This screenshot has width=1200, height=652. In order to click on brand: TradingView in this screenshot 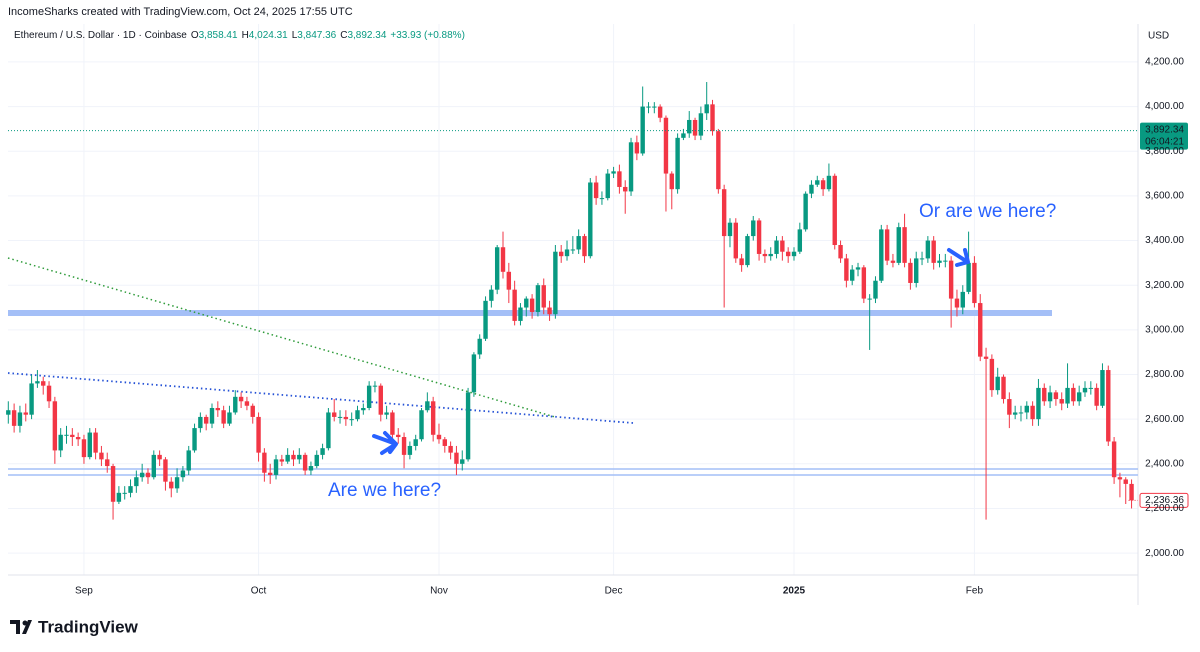, I will do `click(88, 626)`.